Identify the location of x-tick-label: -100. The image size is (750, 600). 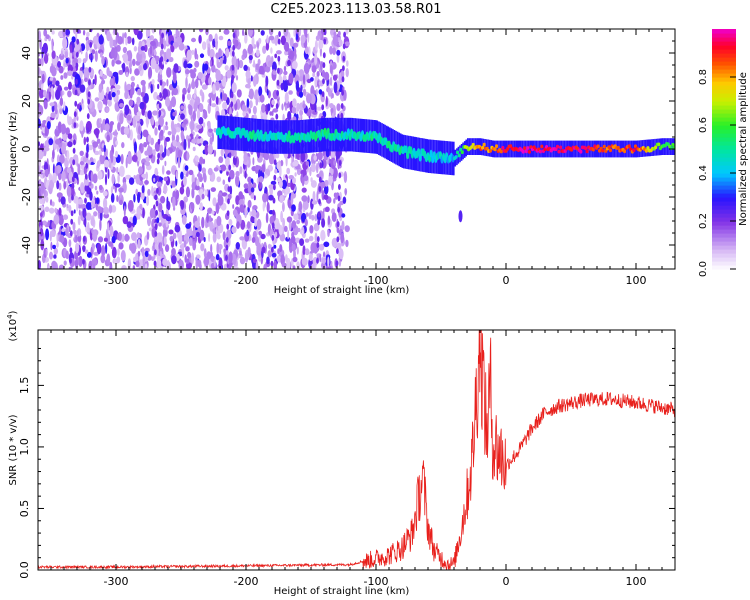
(376, 581).